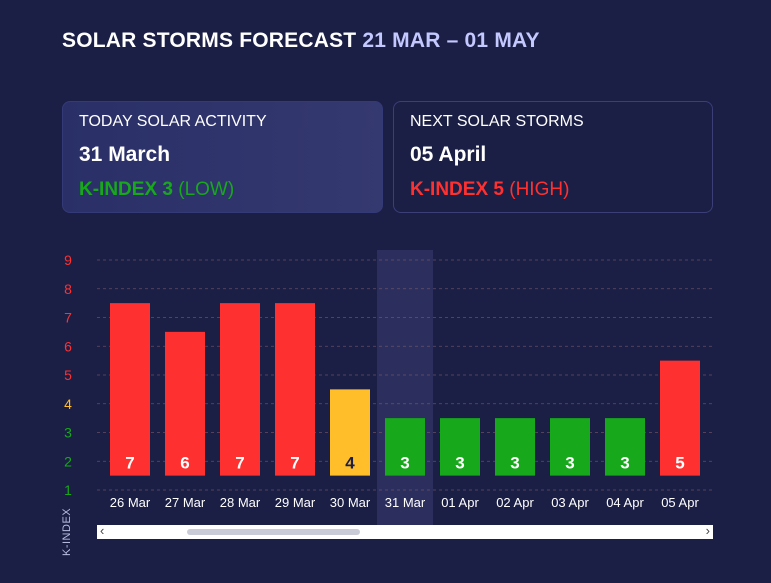  What do you see at coordinates (497, 121) in the screenshot?
I see `next-card-label: NEXT SOLAR STORMS` at bounding box center [497, 121].